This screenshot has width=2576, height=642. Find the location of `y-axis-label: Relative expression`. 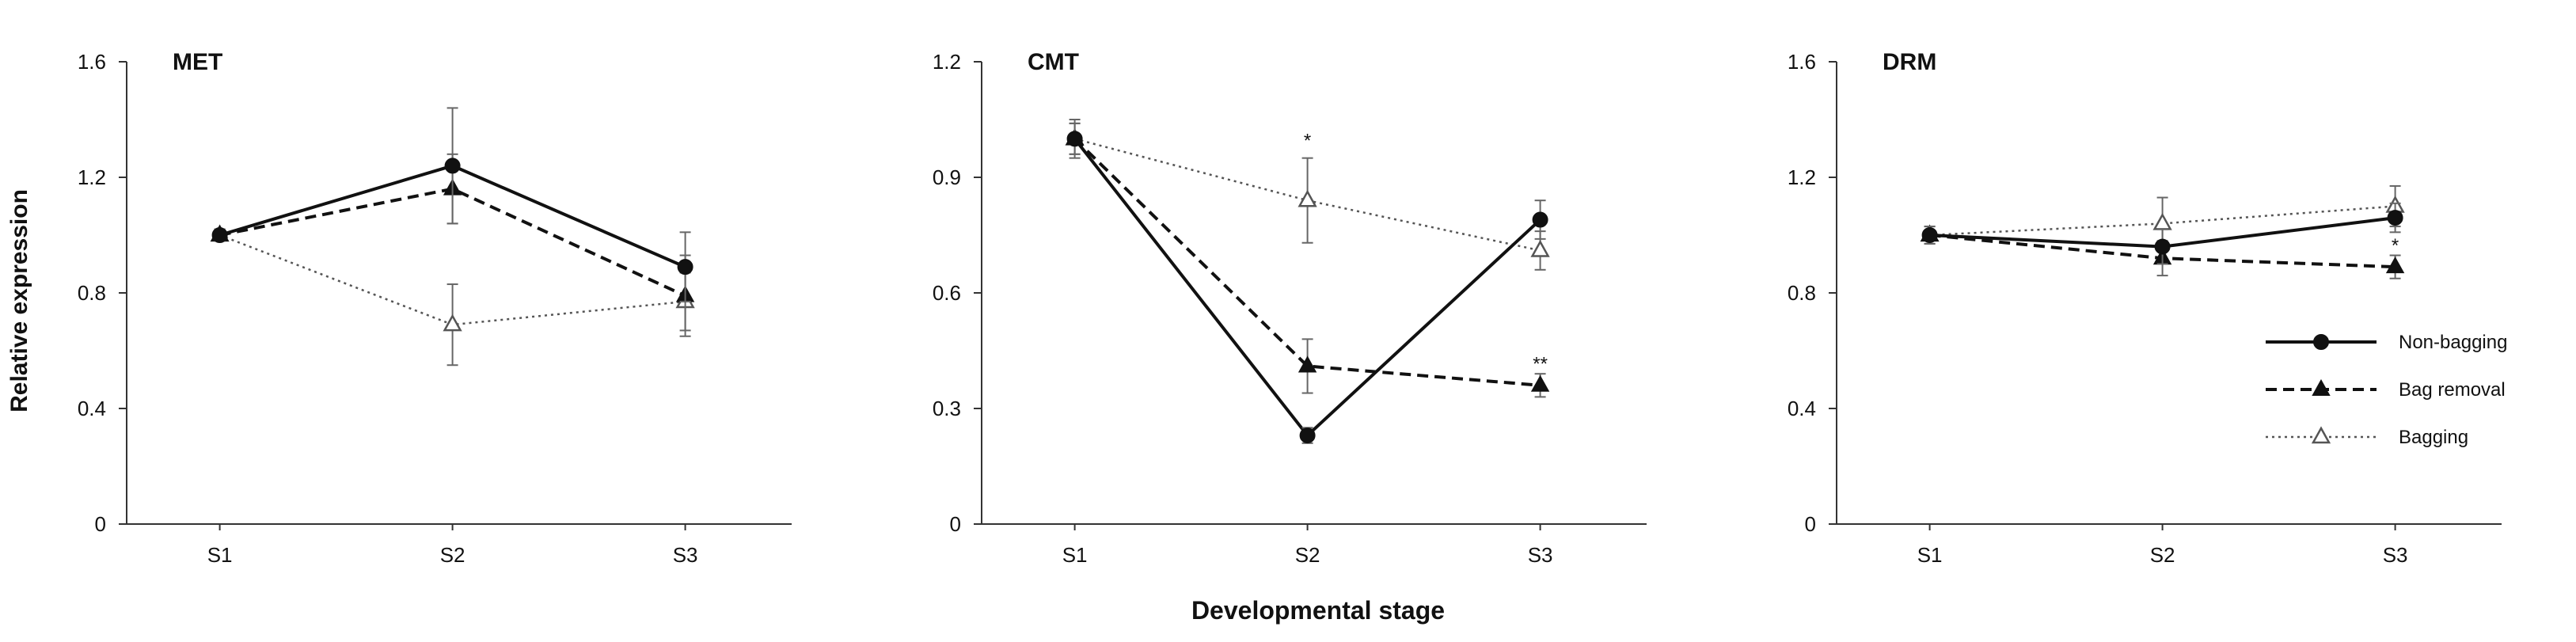

y-axis-label: Relative expression is located at coordinates (19, 300).